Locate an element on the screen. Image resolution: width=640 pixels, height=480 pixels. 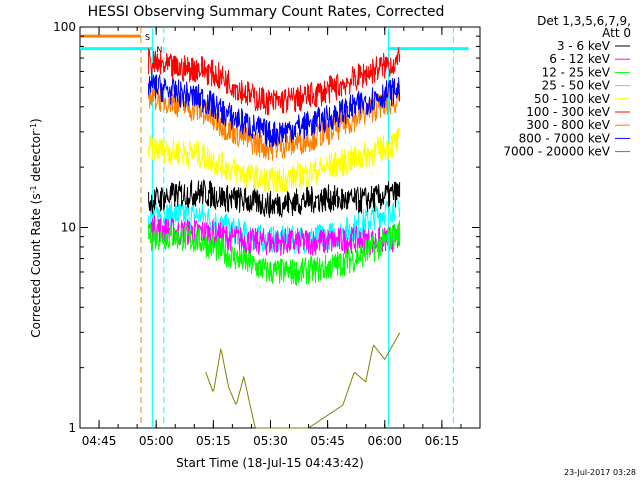
x-tick-label: 05:30 is located at coordinates (270, 441).